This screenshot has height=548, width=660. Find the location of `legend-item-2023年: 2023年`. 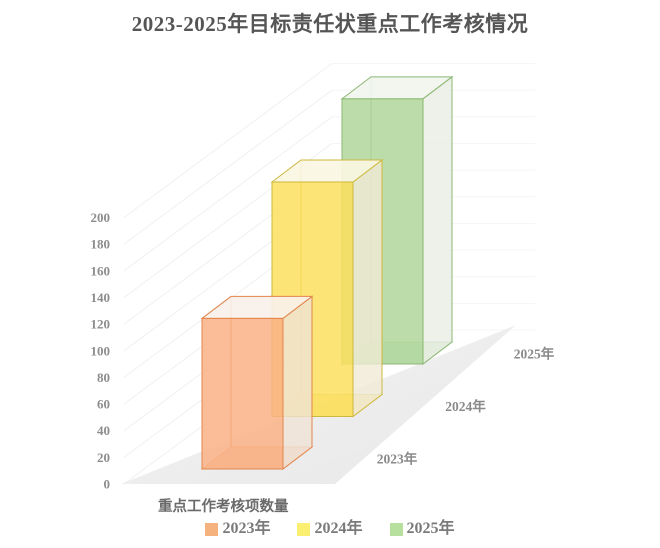

legend-item-2023年: 2023年 is located at coordinates (237, 529).